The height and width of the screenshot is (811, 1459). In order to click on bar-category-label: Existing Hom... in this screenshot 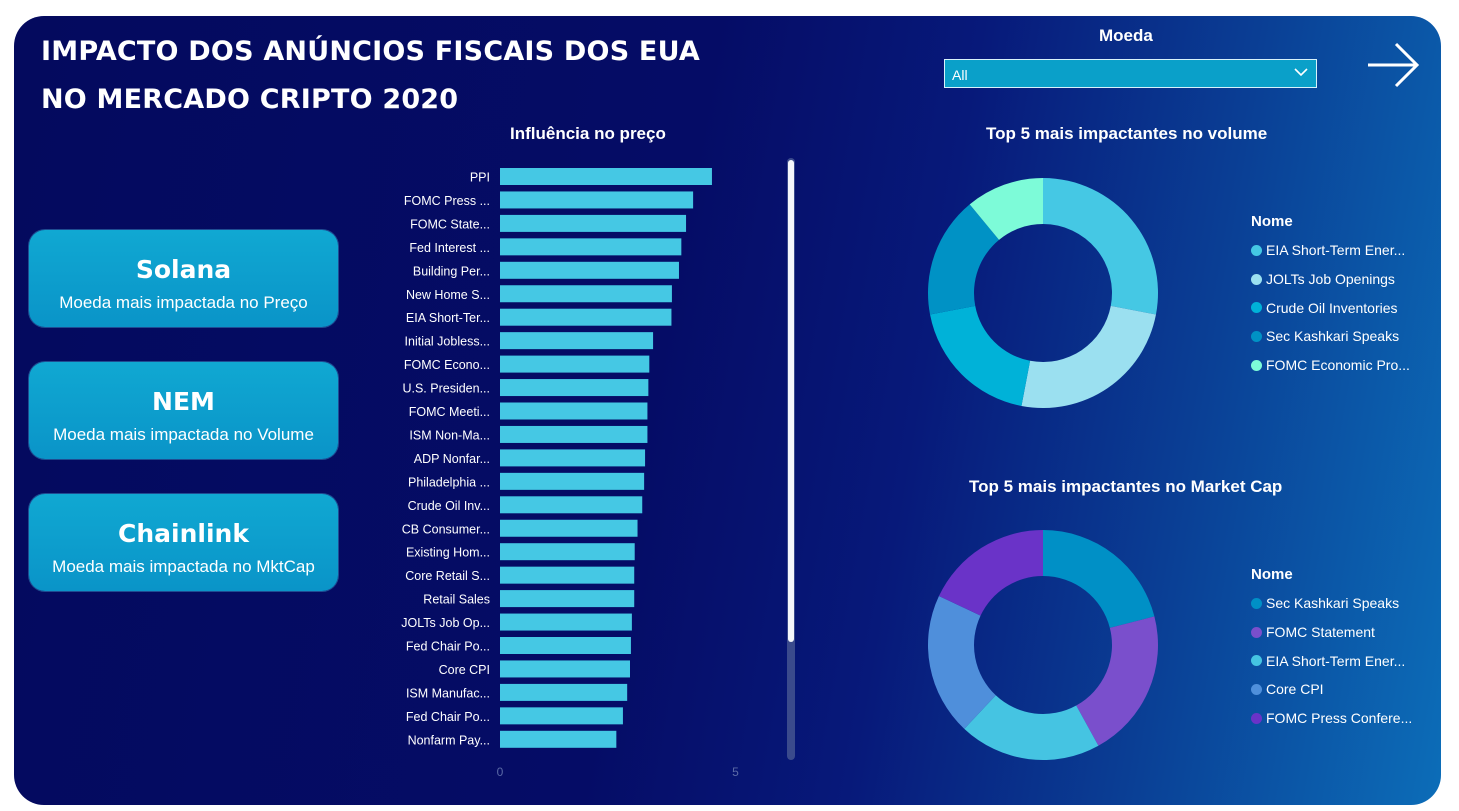, I will do `click(448, 553)`.